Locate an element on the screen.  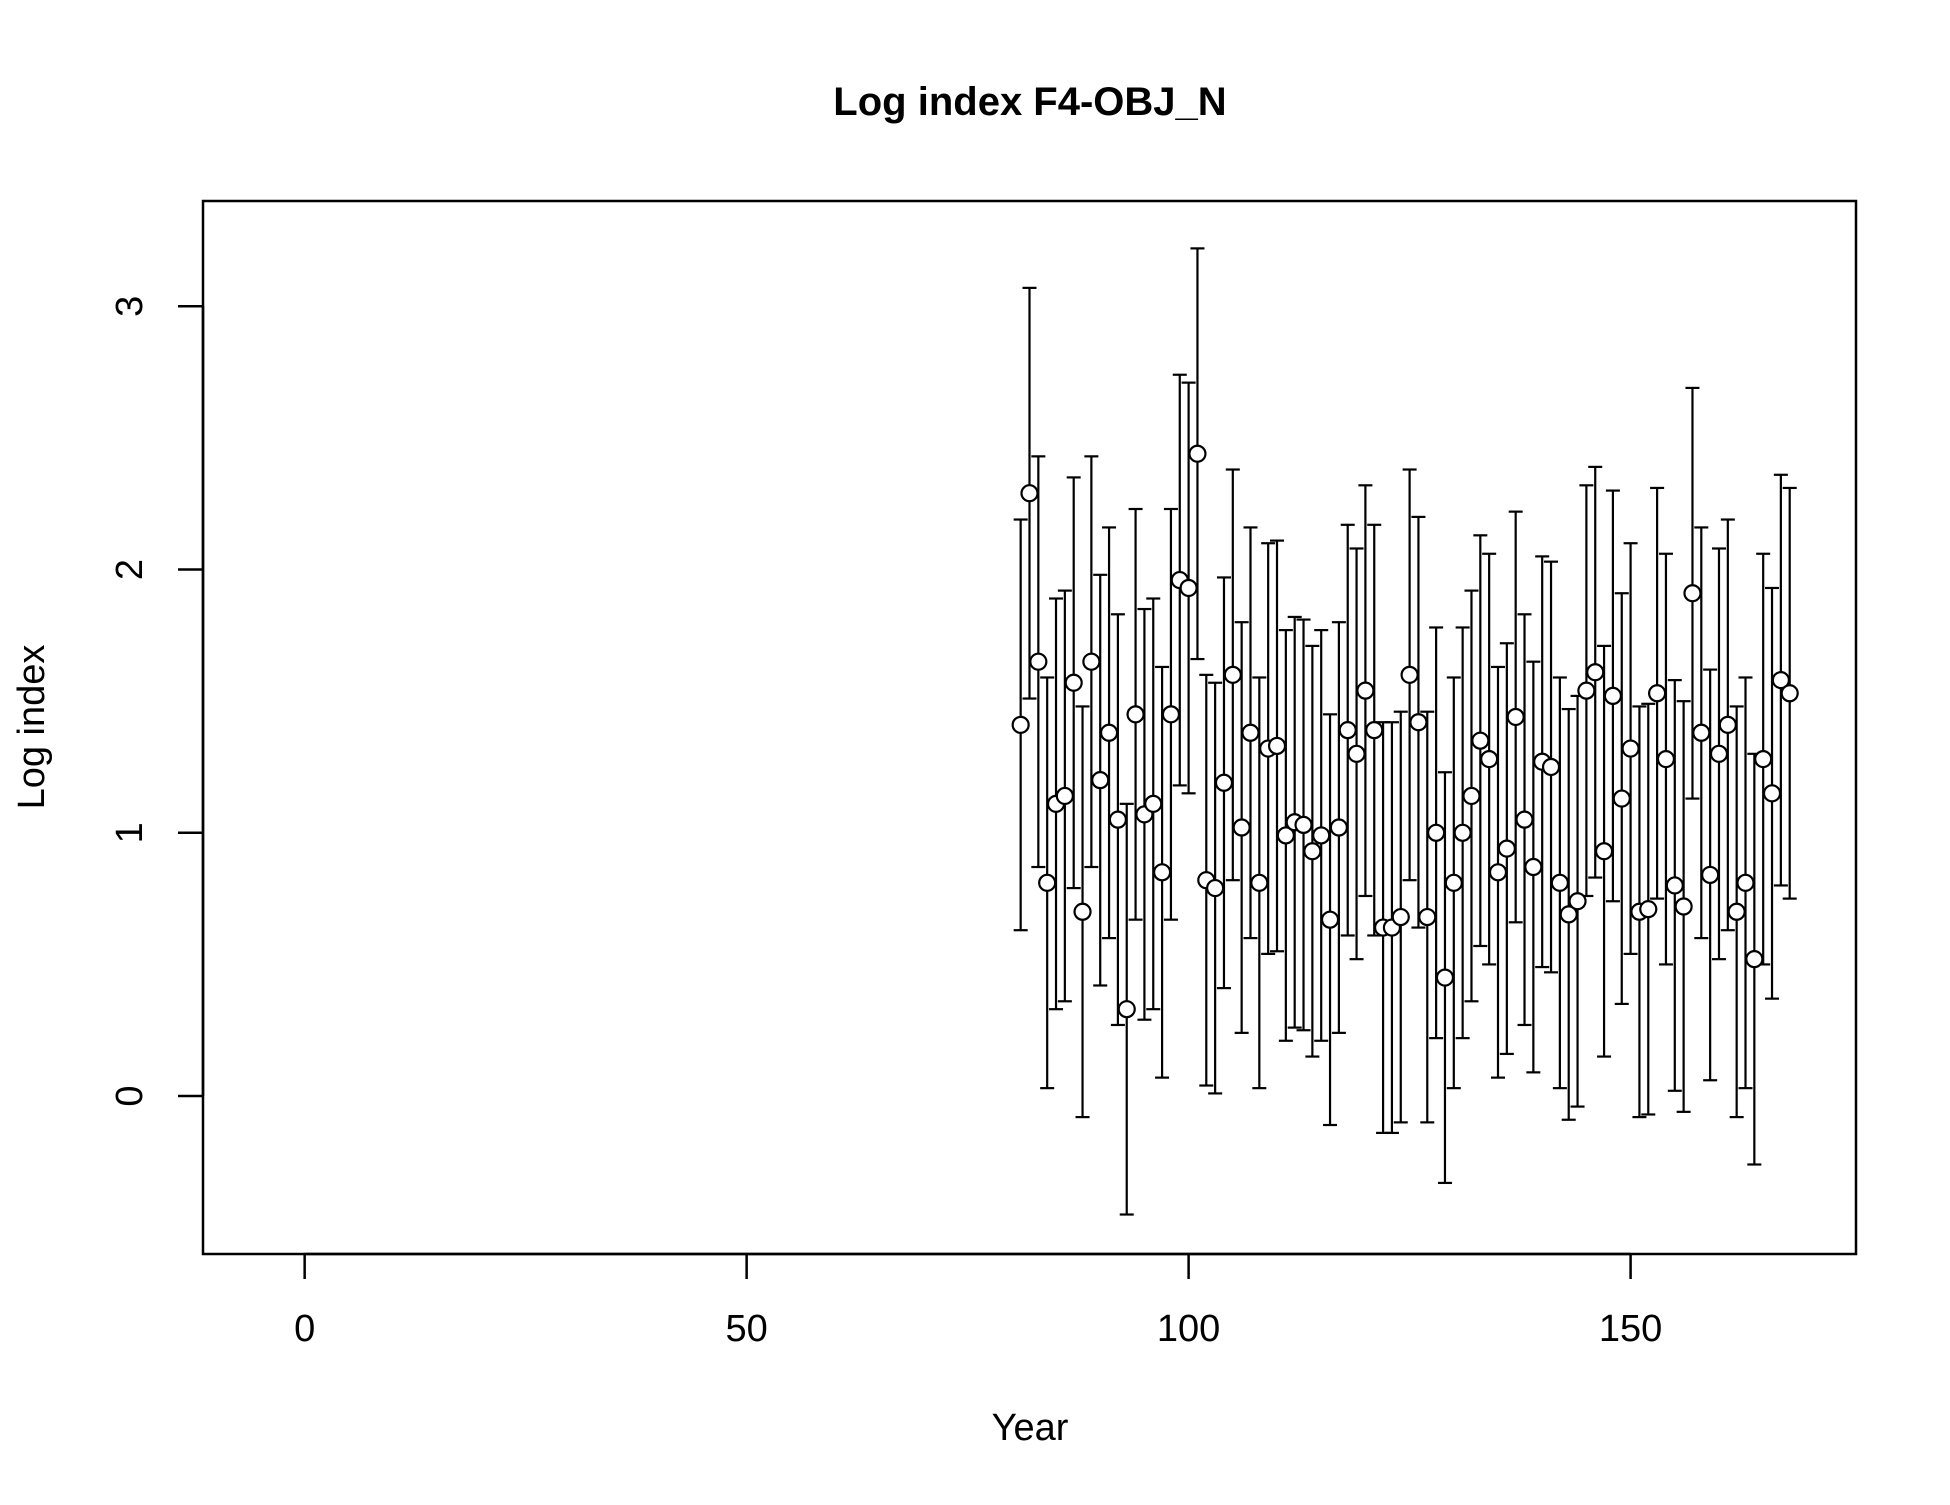
y-tick-label: 2 is located at coordinates (130, 569).